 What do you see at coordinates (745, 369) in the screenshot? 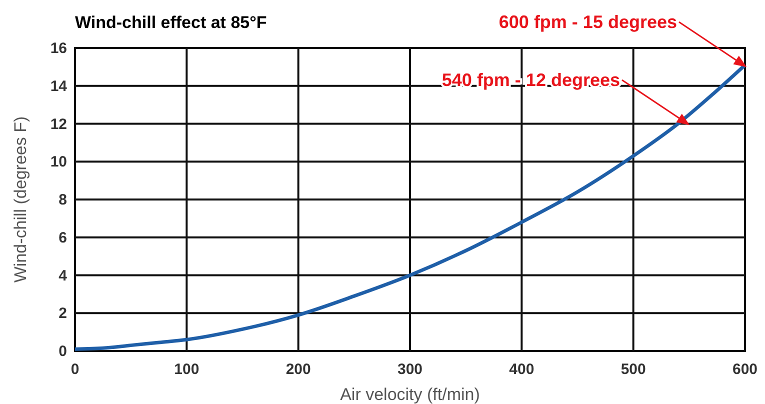
I see `x-tick-label: 600` at bounding box center [745, 369].